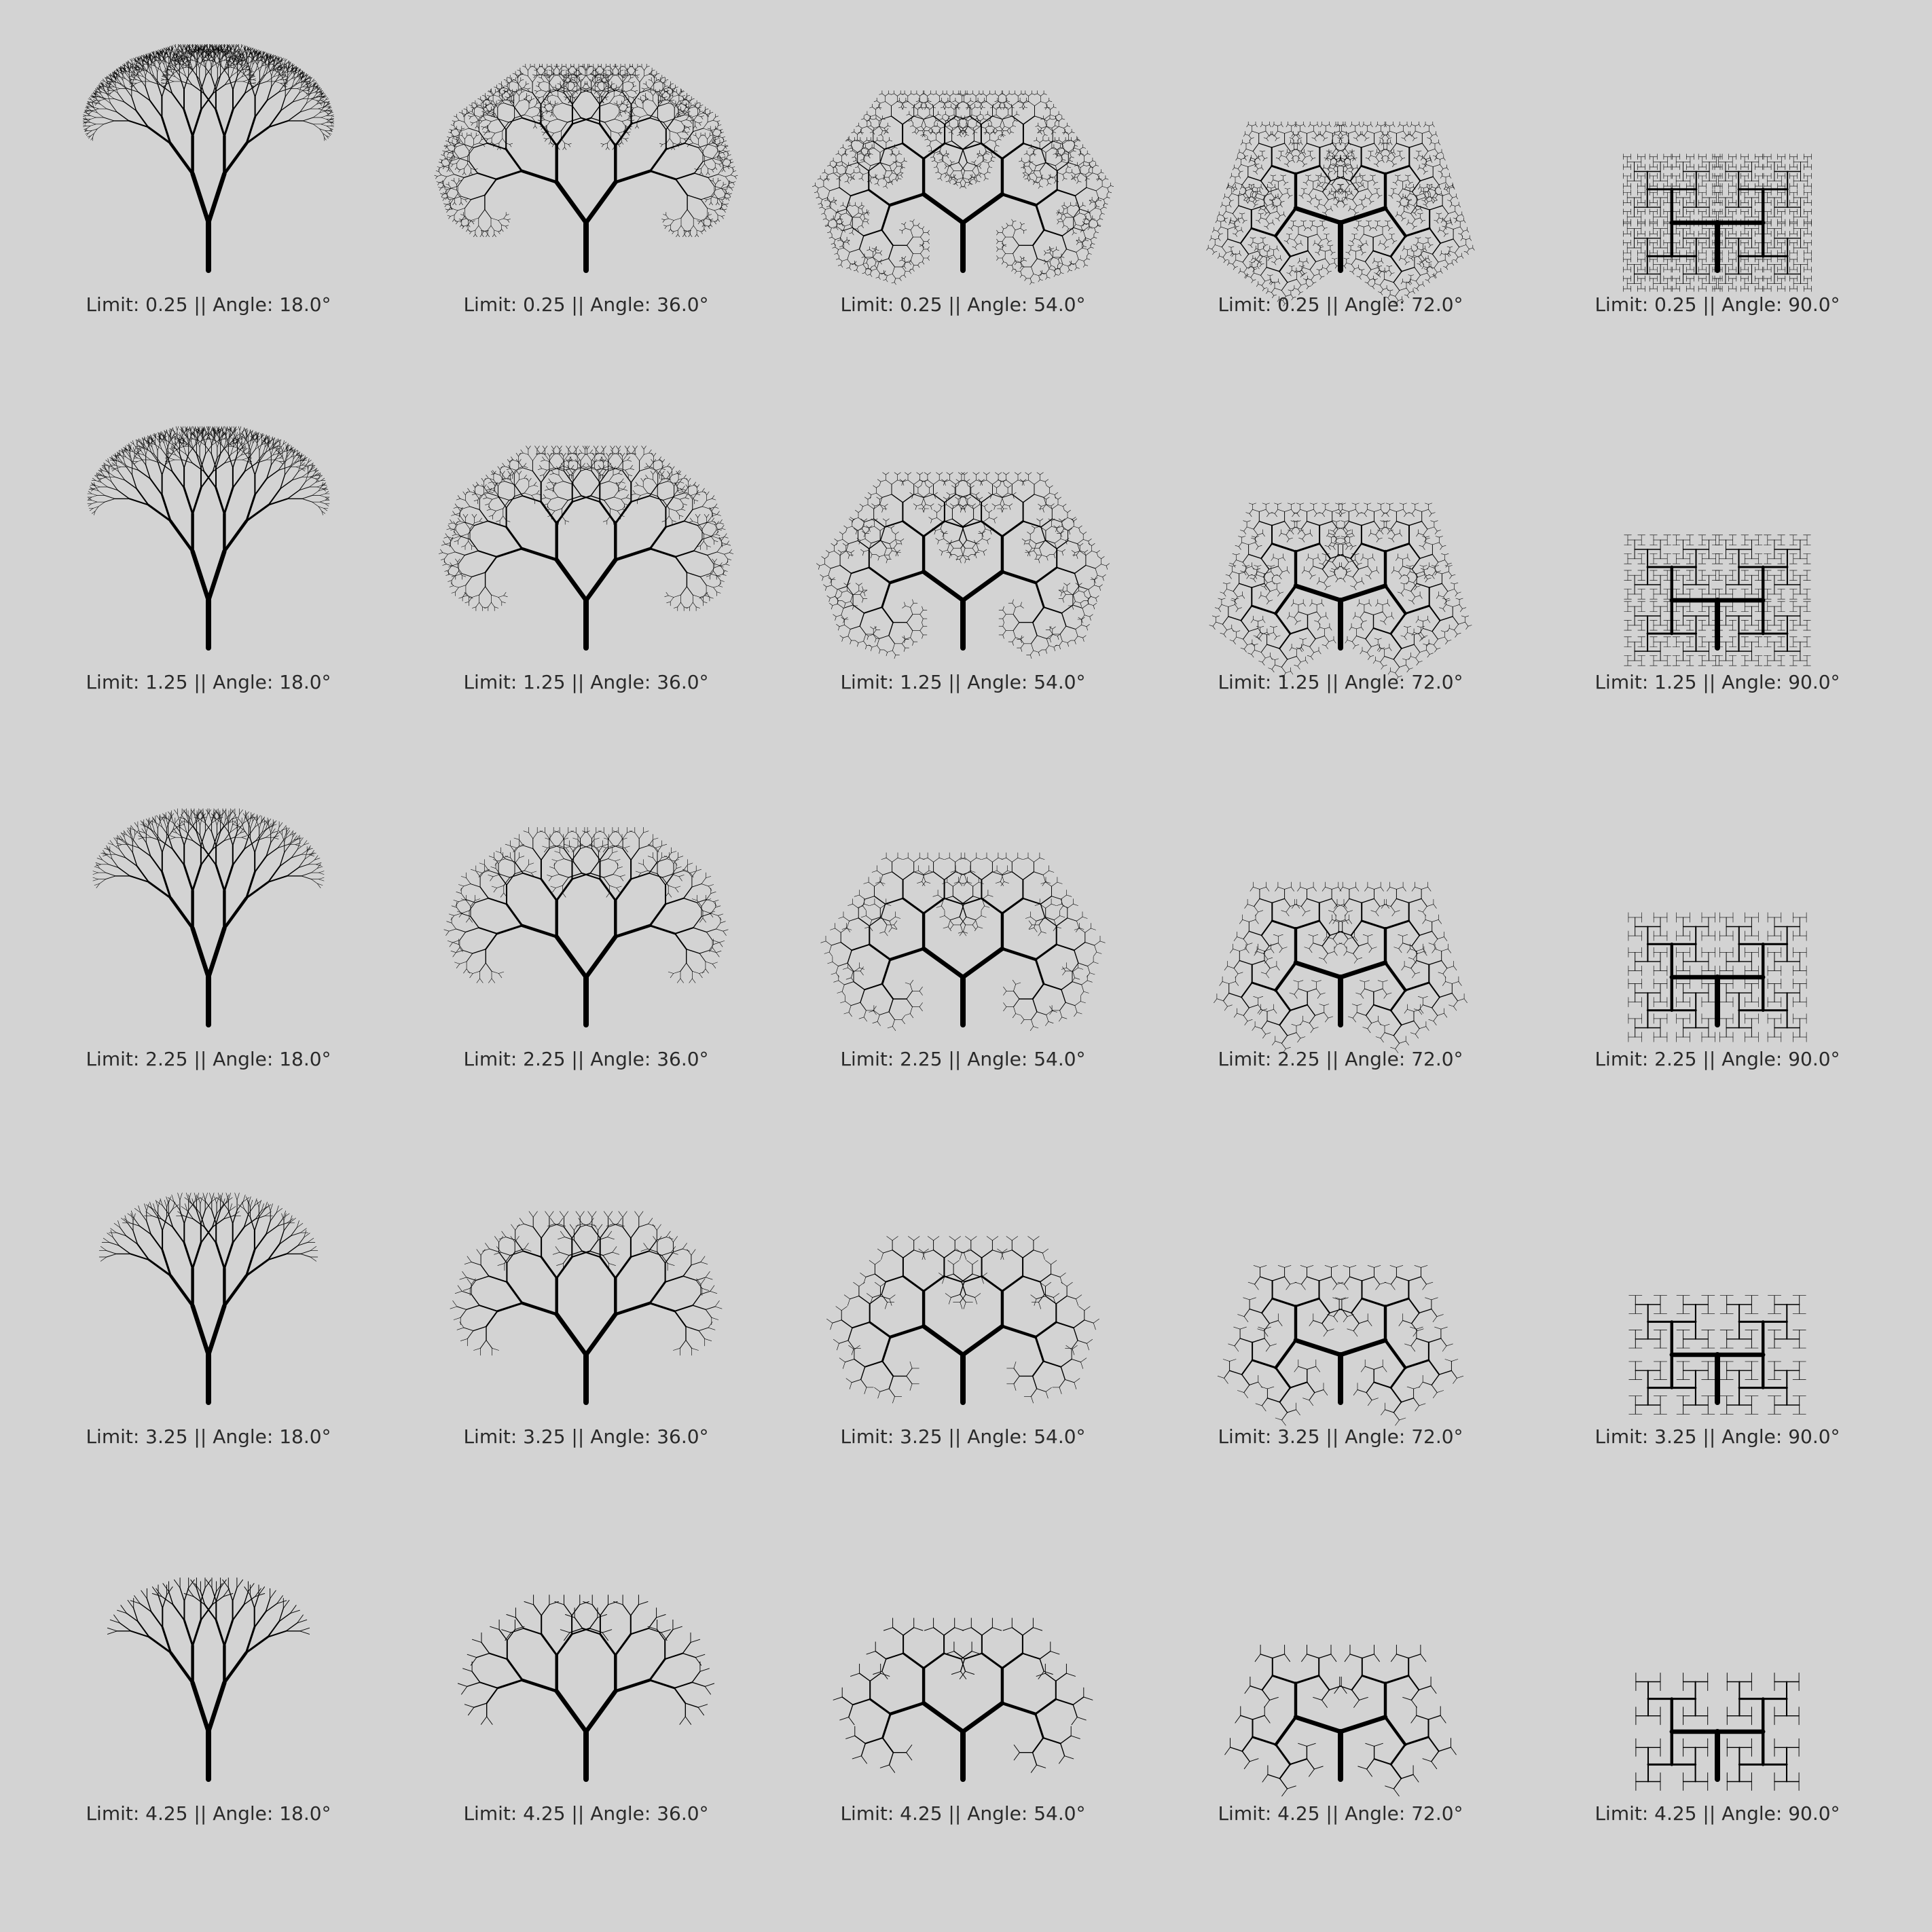 This screenshot has width=1932, height=1932. I want to click on panel-caption: Limit: 2.25 || Angle: 36.0°, so click(586, 1059).